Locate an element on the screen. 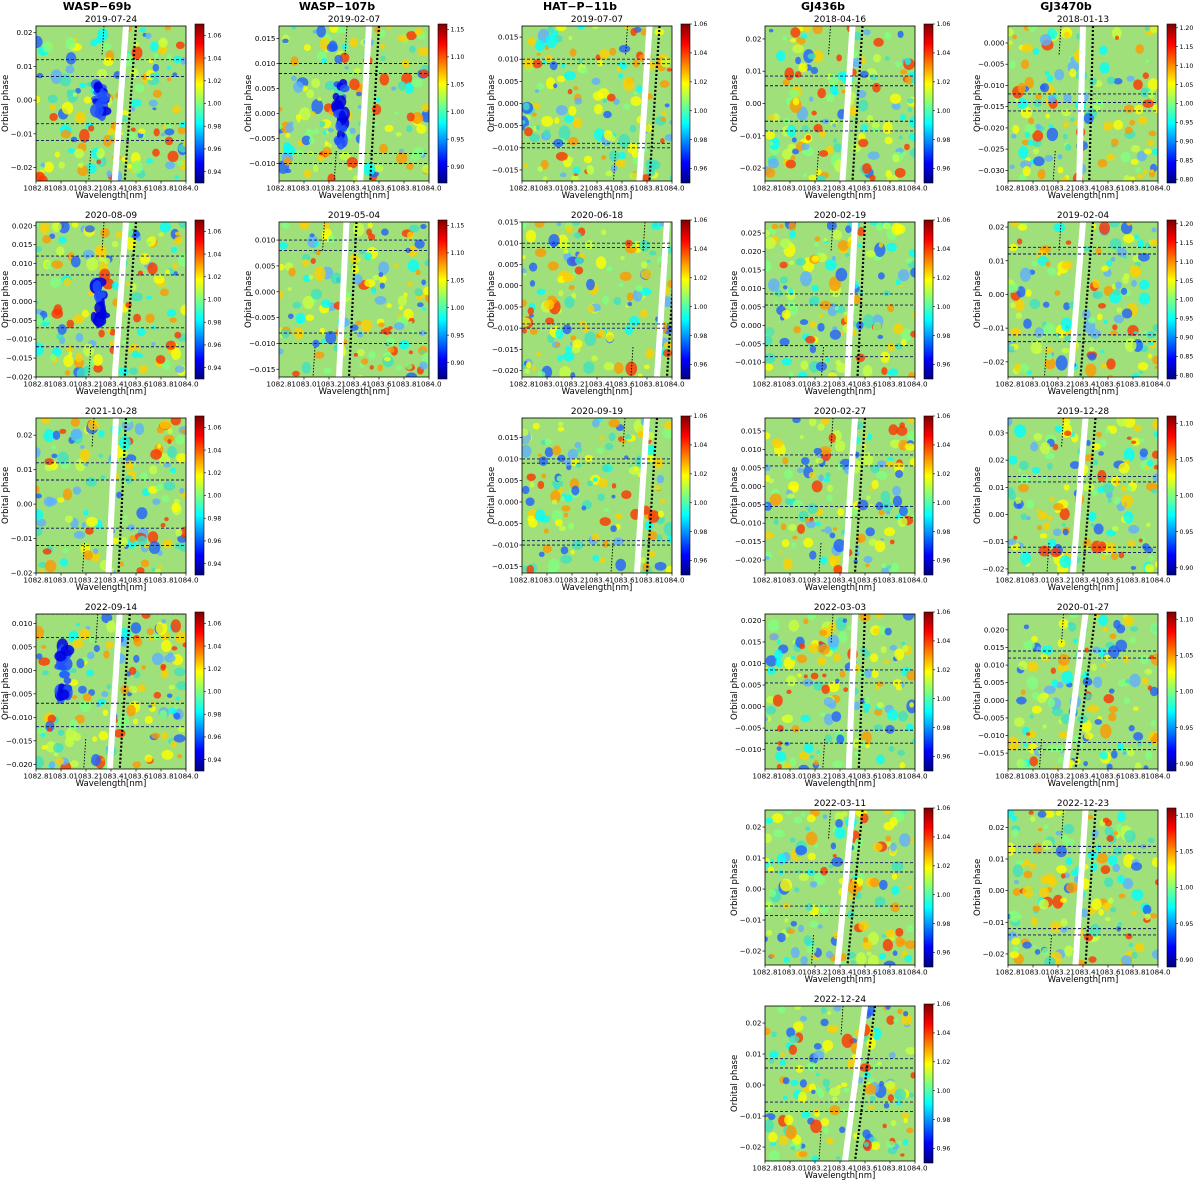 This screenshot has height=1185, width=1200. x-tick-label: 1083.4 is located at coordinates (597, 580).